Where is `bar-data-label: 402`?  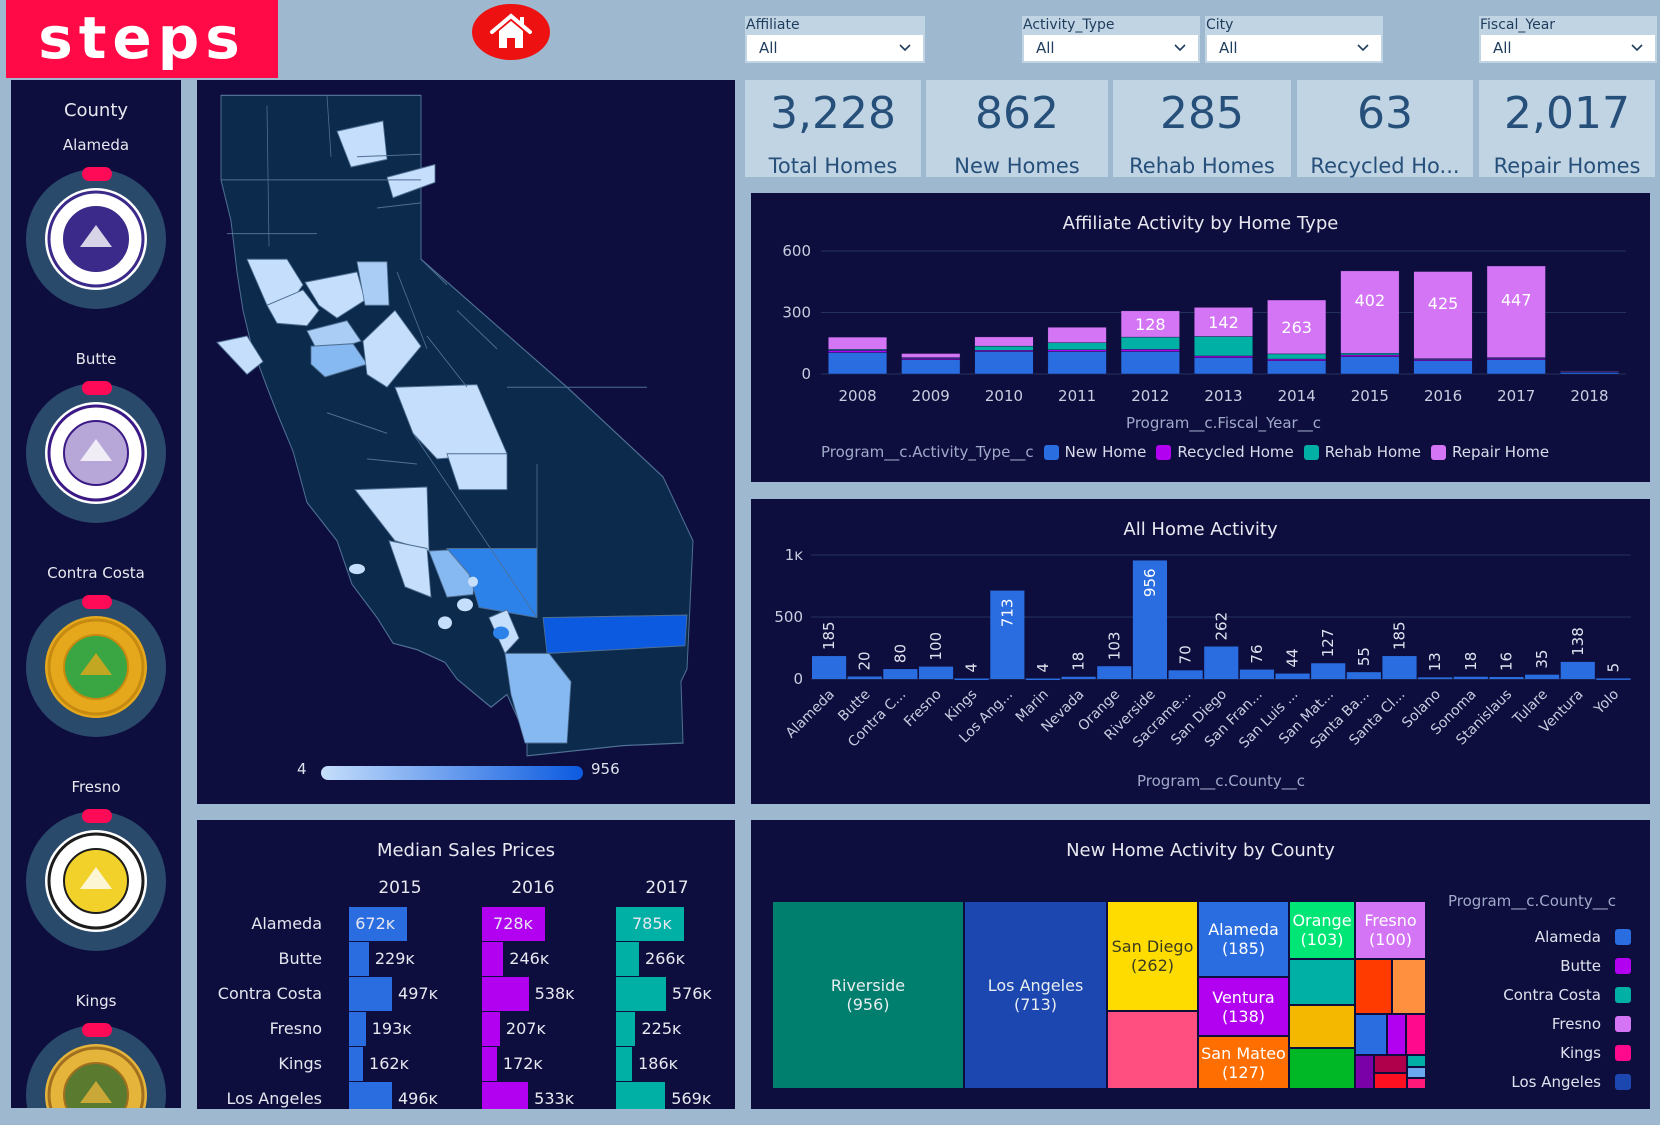
bar-data-label: 402 is located at coordinates (1370, 300).